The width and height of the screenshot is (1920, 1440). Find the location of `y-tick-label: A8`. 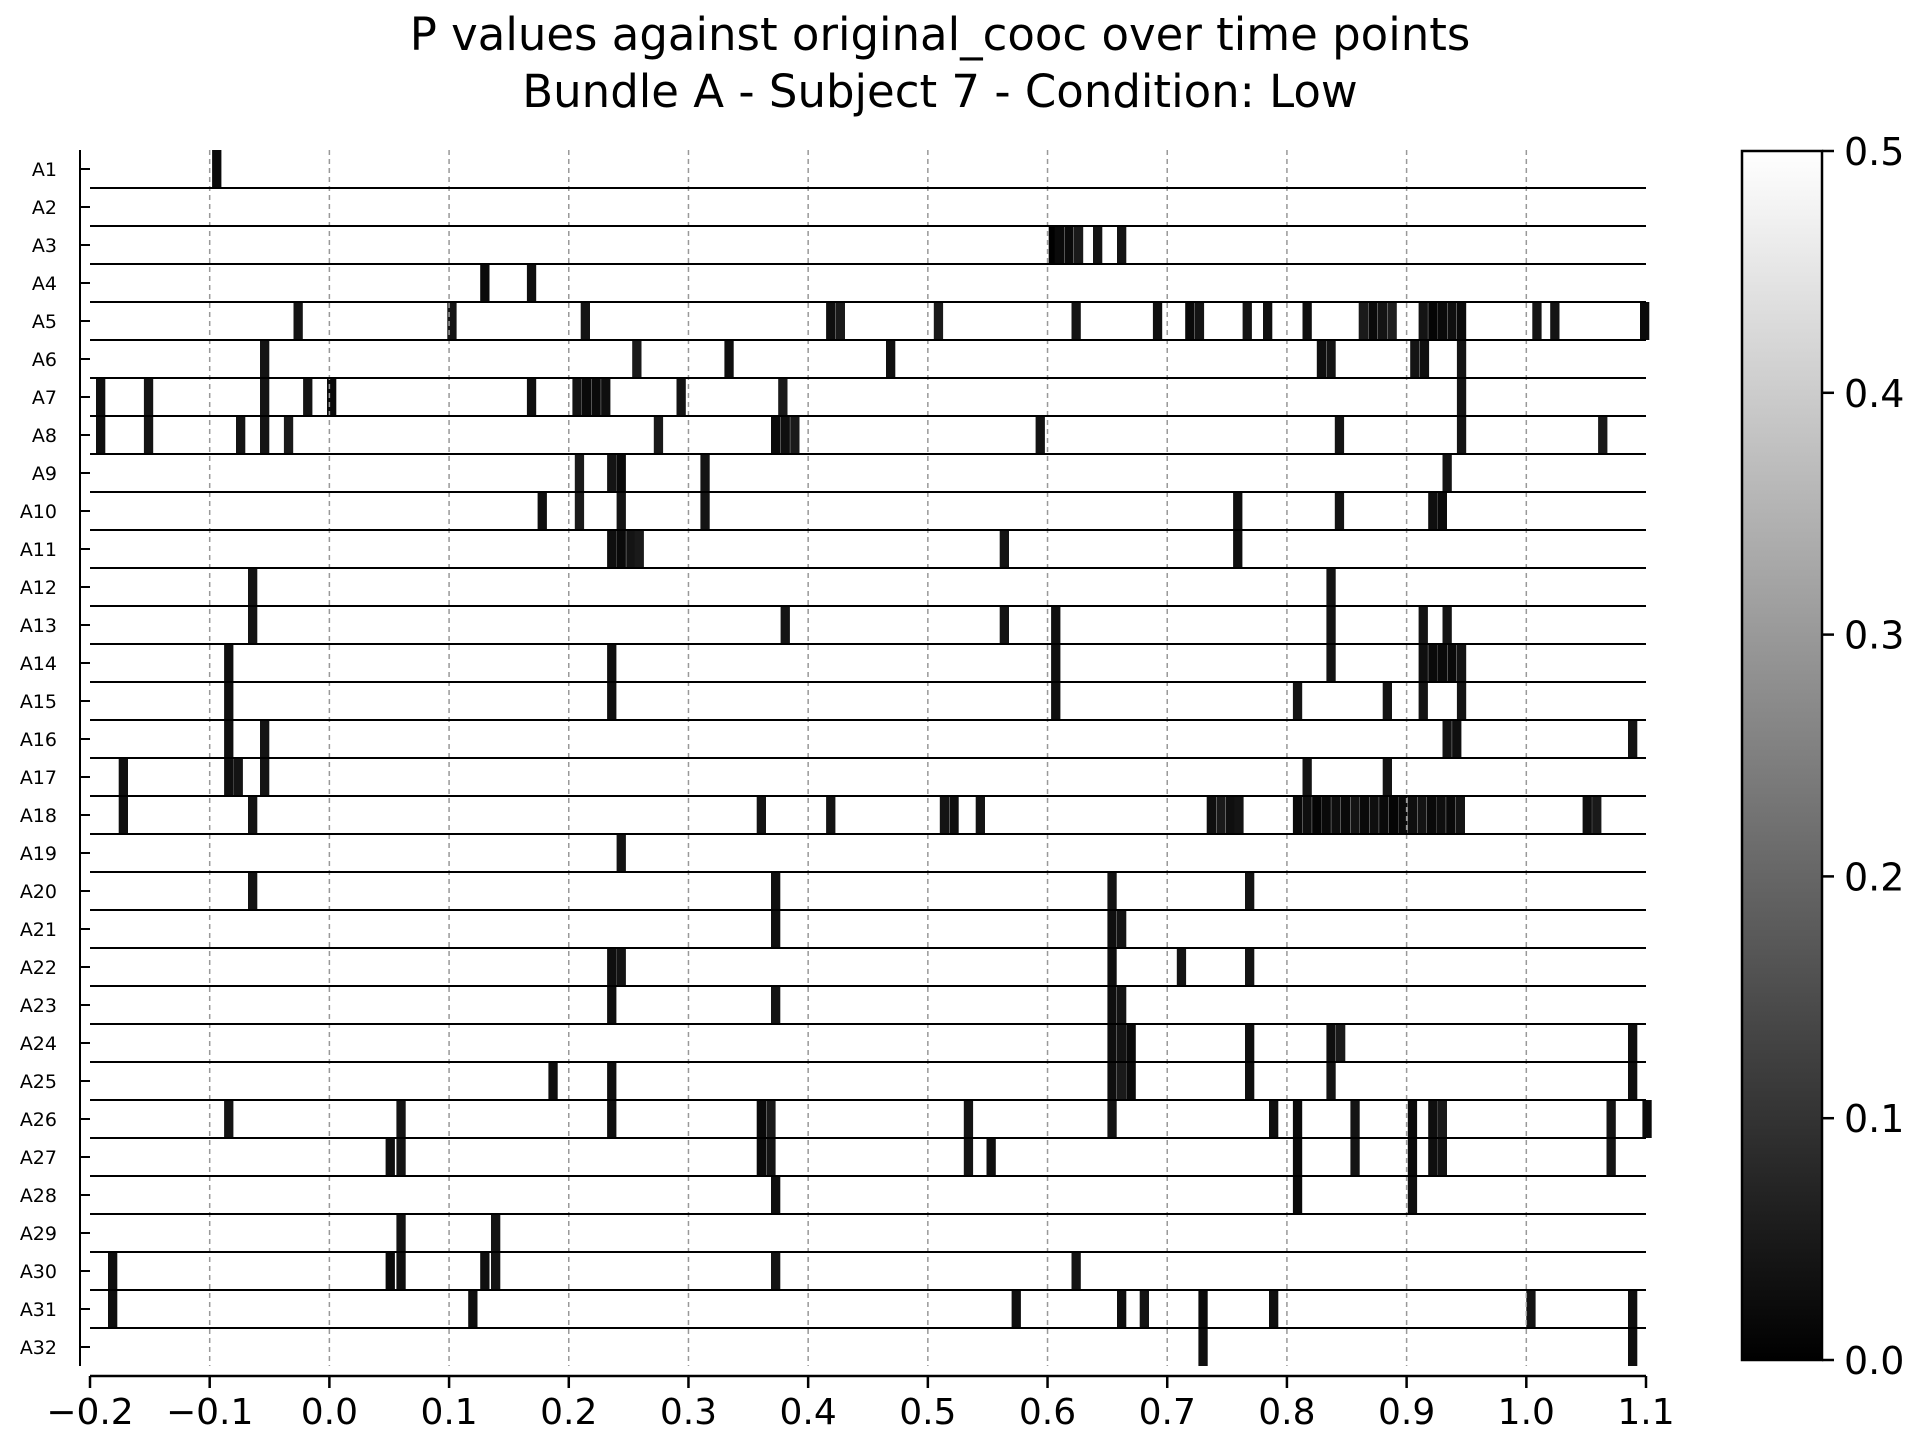

y-tick-label: A8 is located at coordinates (44, 436).